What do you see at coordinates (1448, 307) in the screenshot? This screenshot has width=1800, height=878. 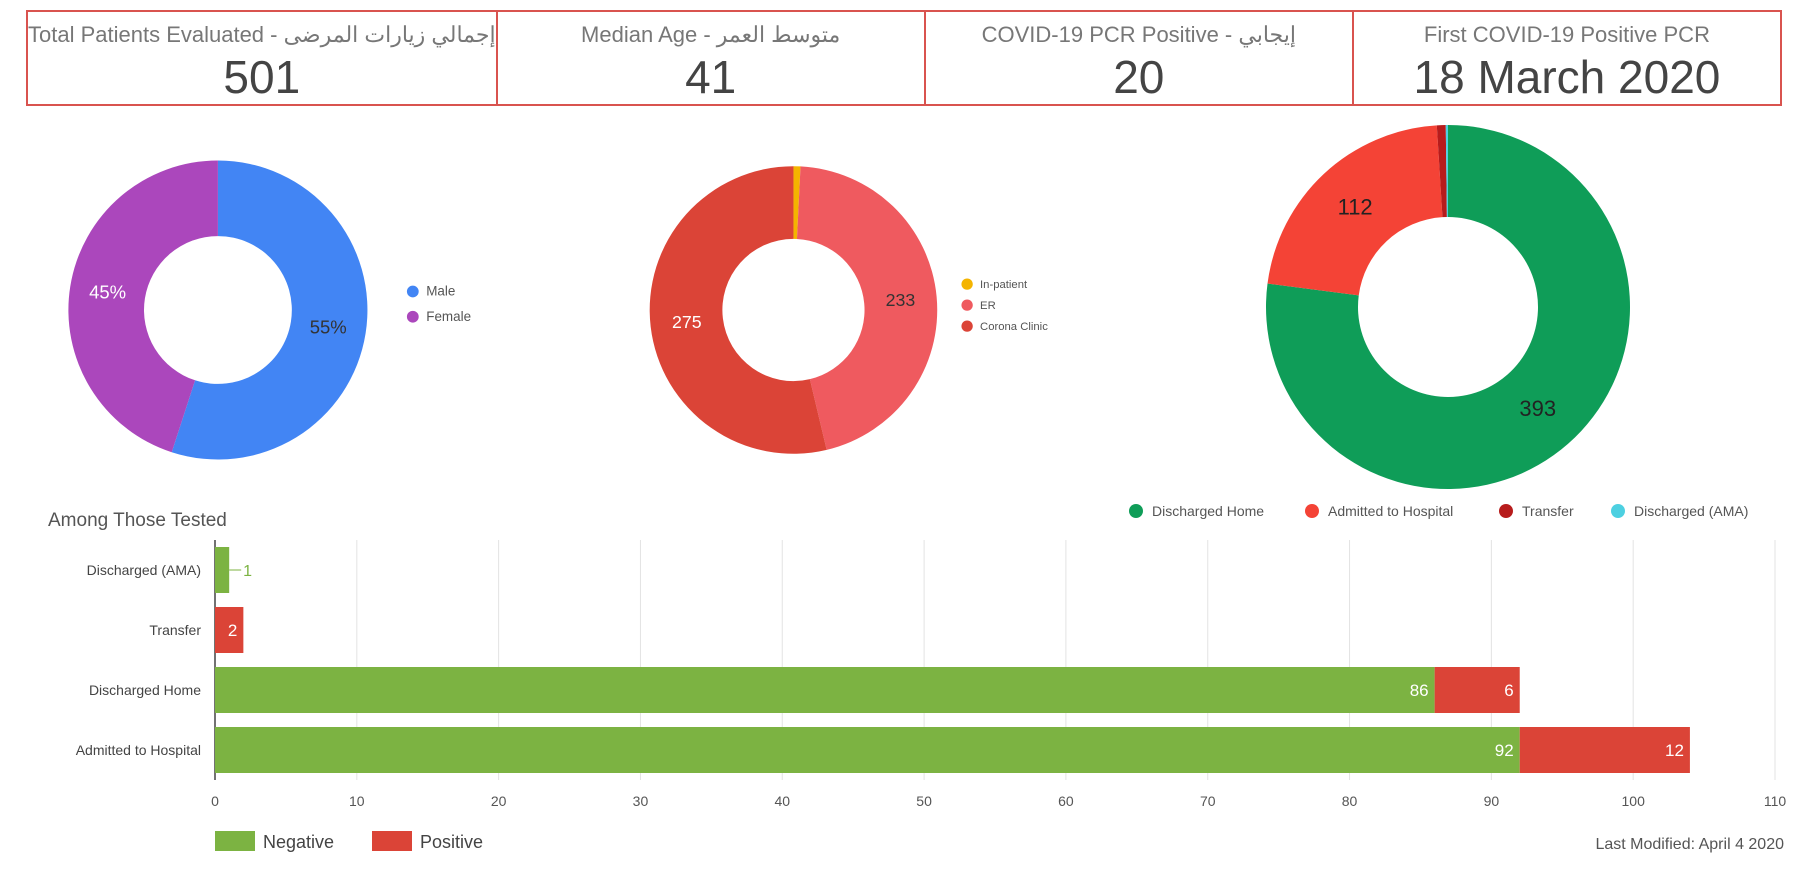 I see `donut-slice-discharged-home` at bounding box center [1448, 307].